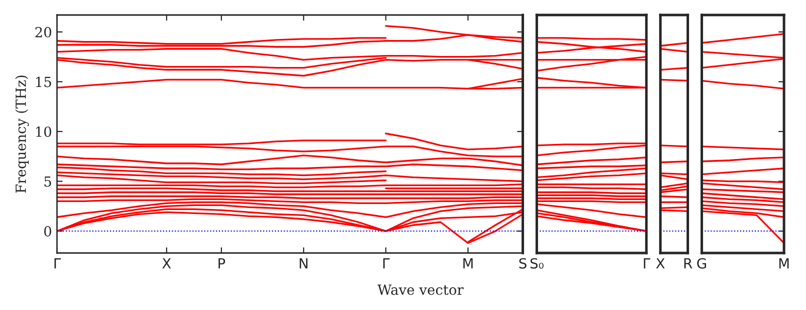 The height and width of the screenshot is (310, 806). I want to click on y-tick-label: 15, so click(44, 82).